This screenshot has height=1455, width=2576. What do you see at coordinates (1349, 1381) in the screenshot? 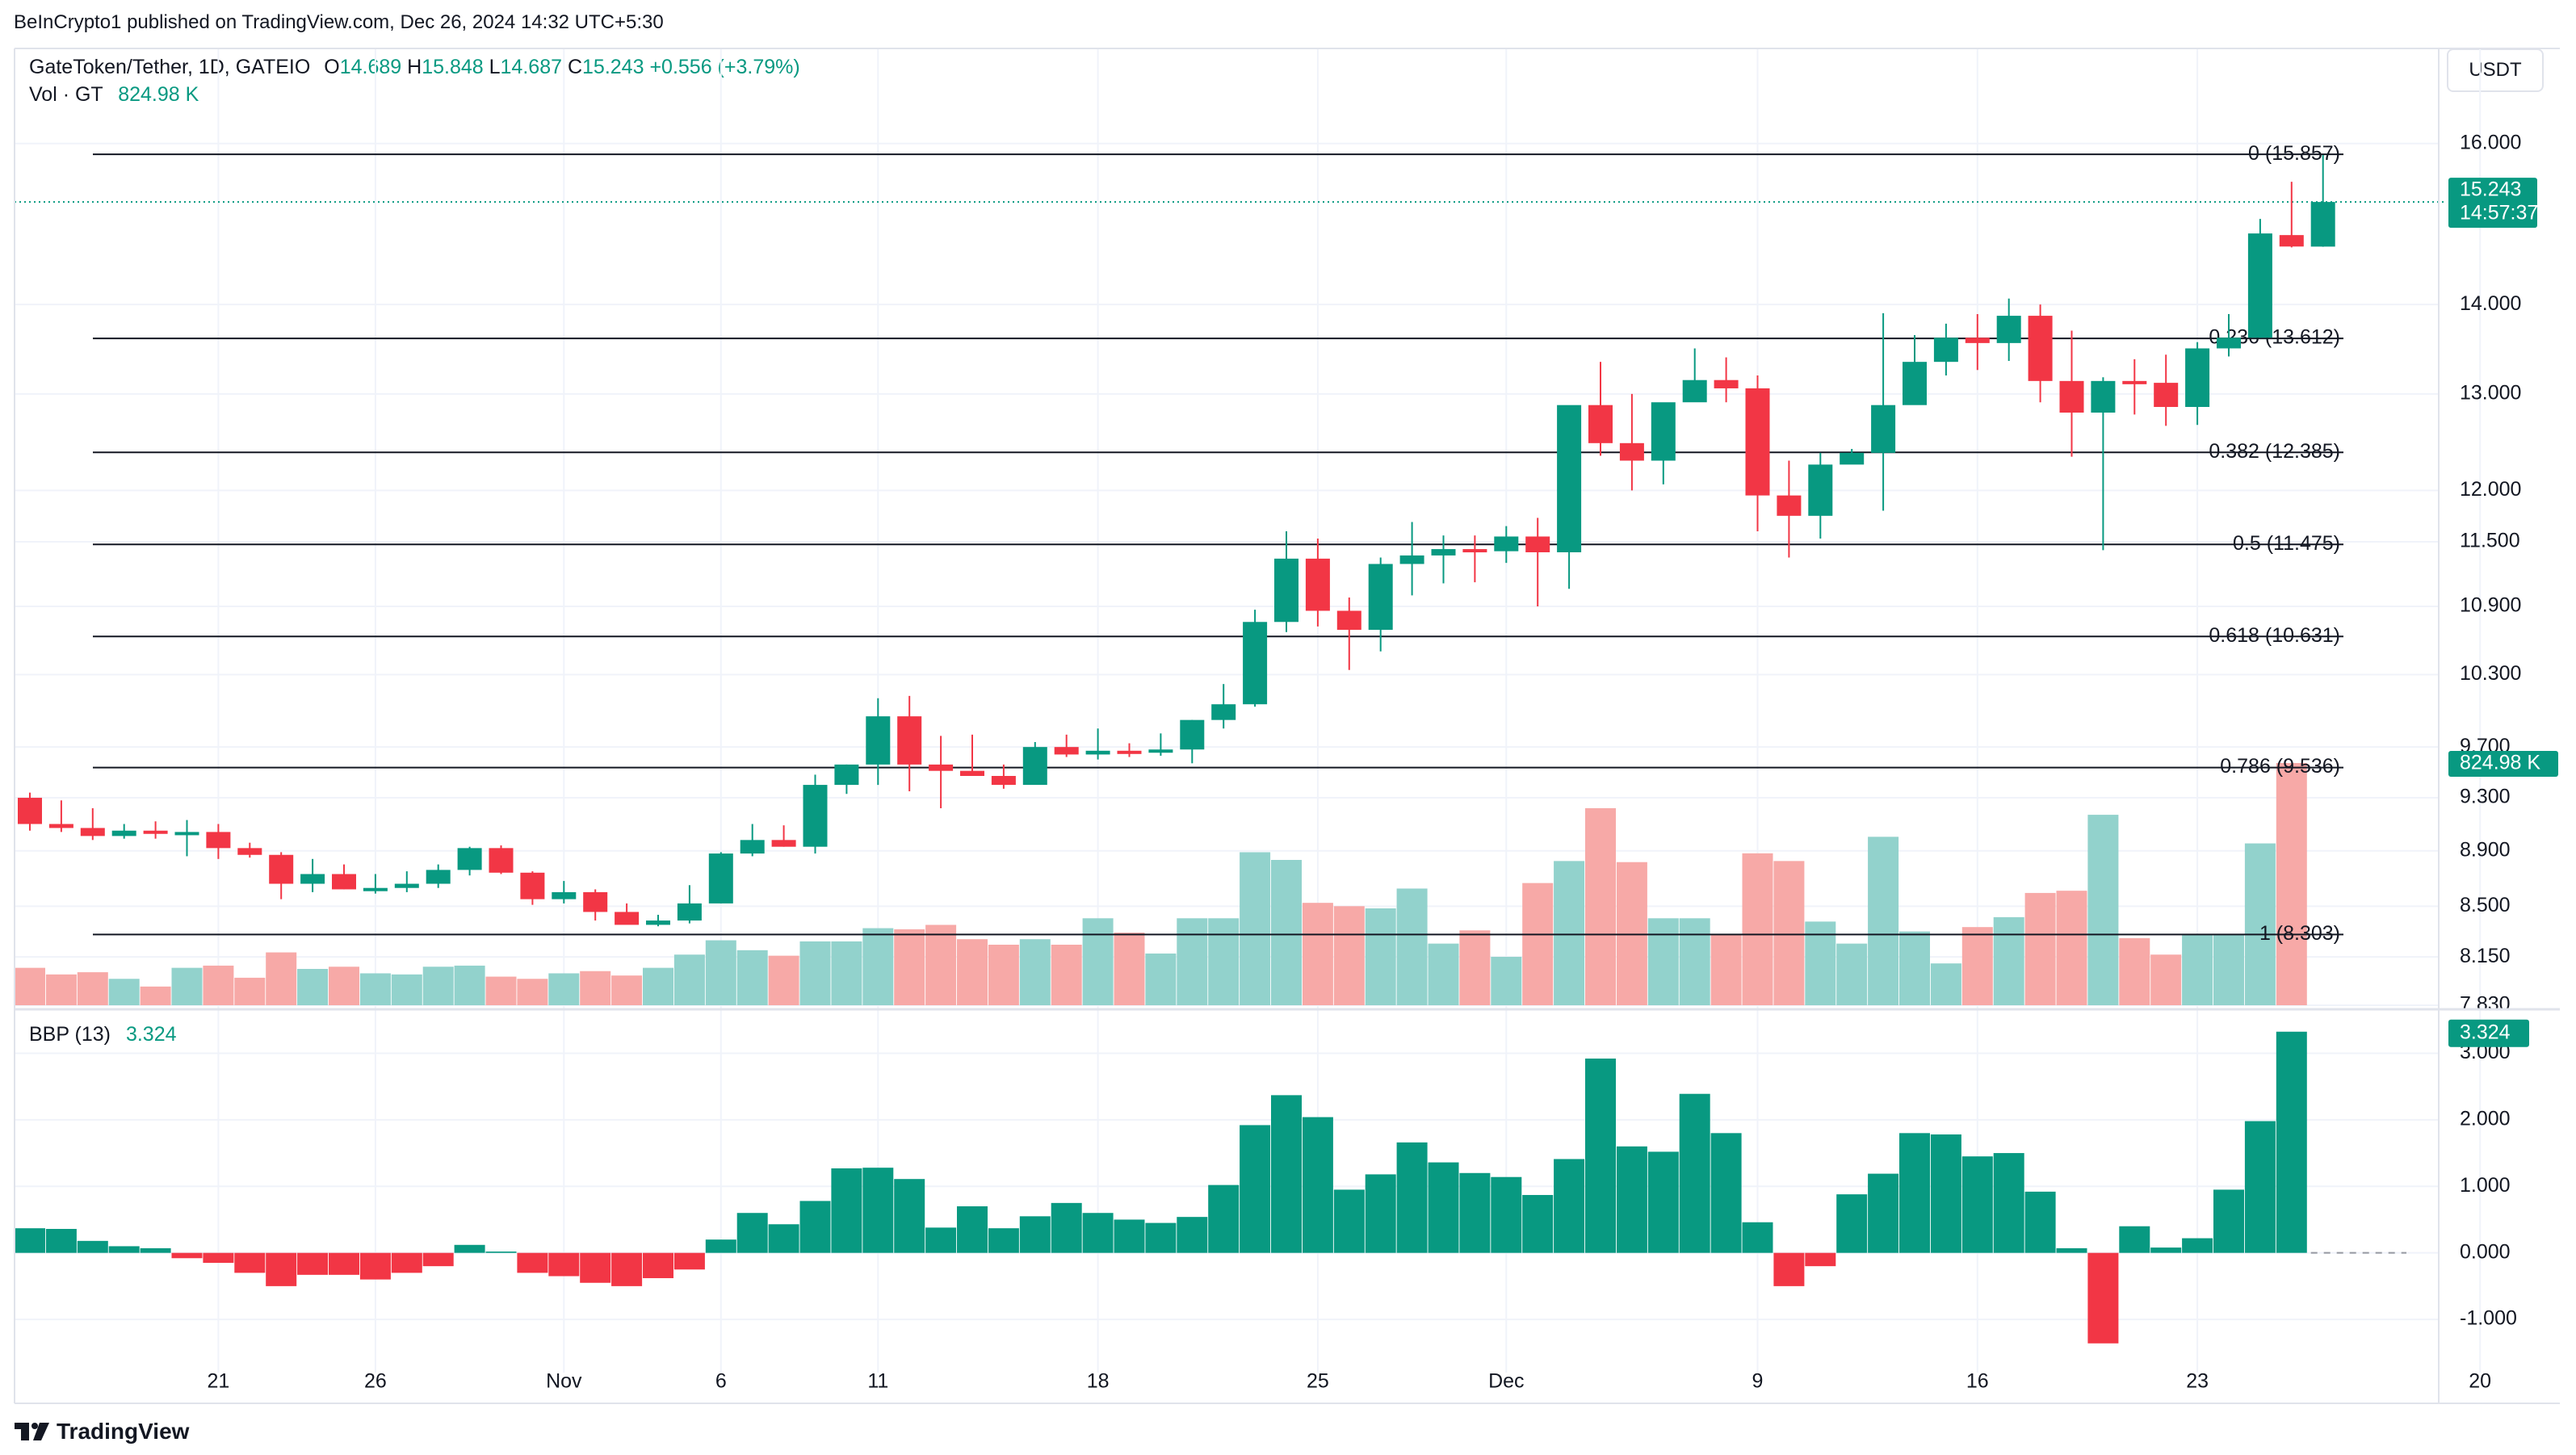
I see `time-axis: 21 26 Nov 6 11 18 25 Dec 9 16 23 20` at bounding box center [1349, 1381].